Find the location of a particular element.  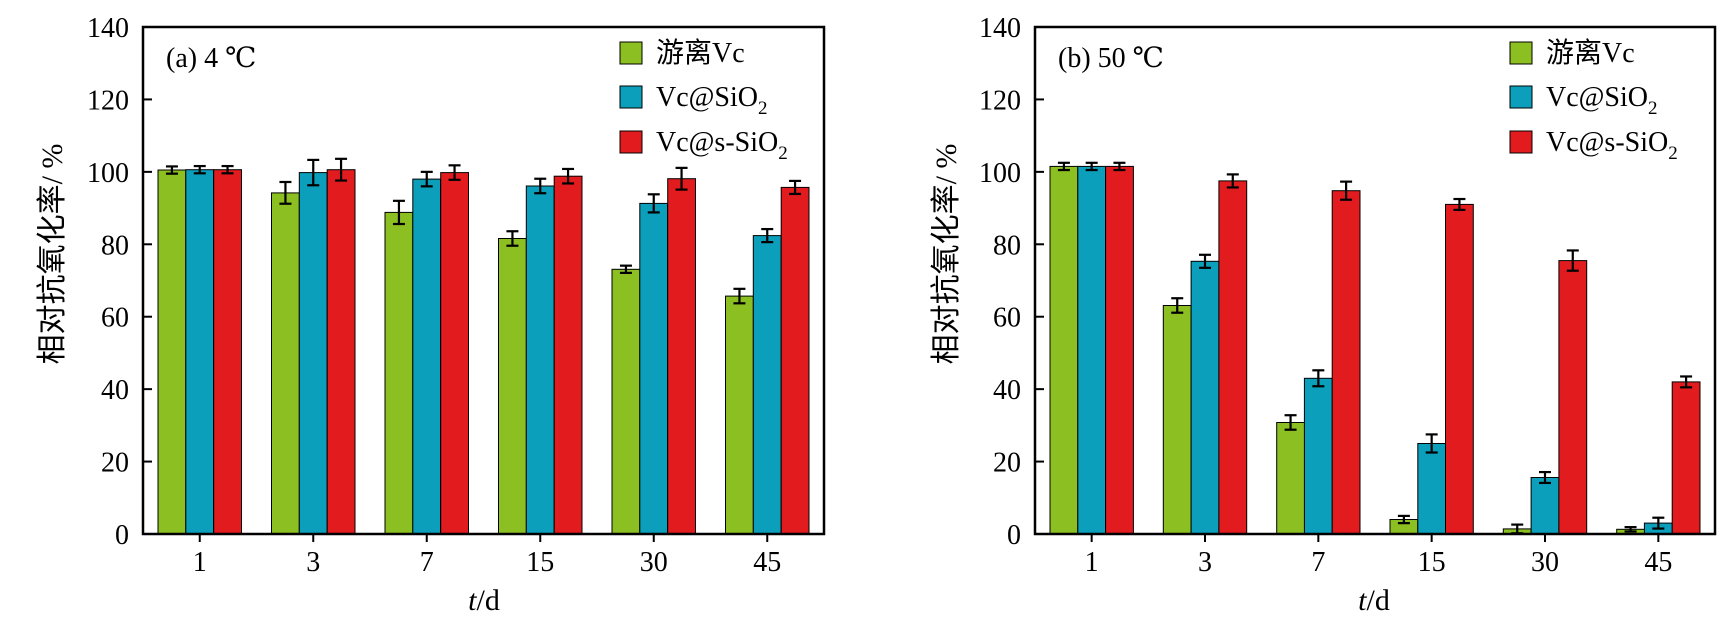

y-tick-label-a-100: 100 is located at coordinates (108, 173).